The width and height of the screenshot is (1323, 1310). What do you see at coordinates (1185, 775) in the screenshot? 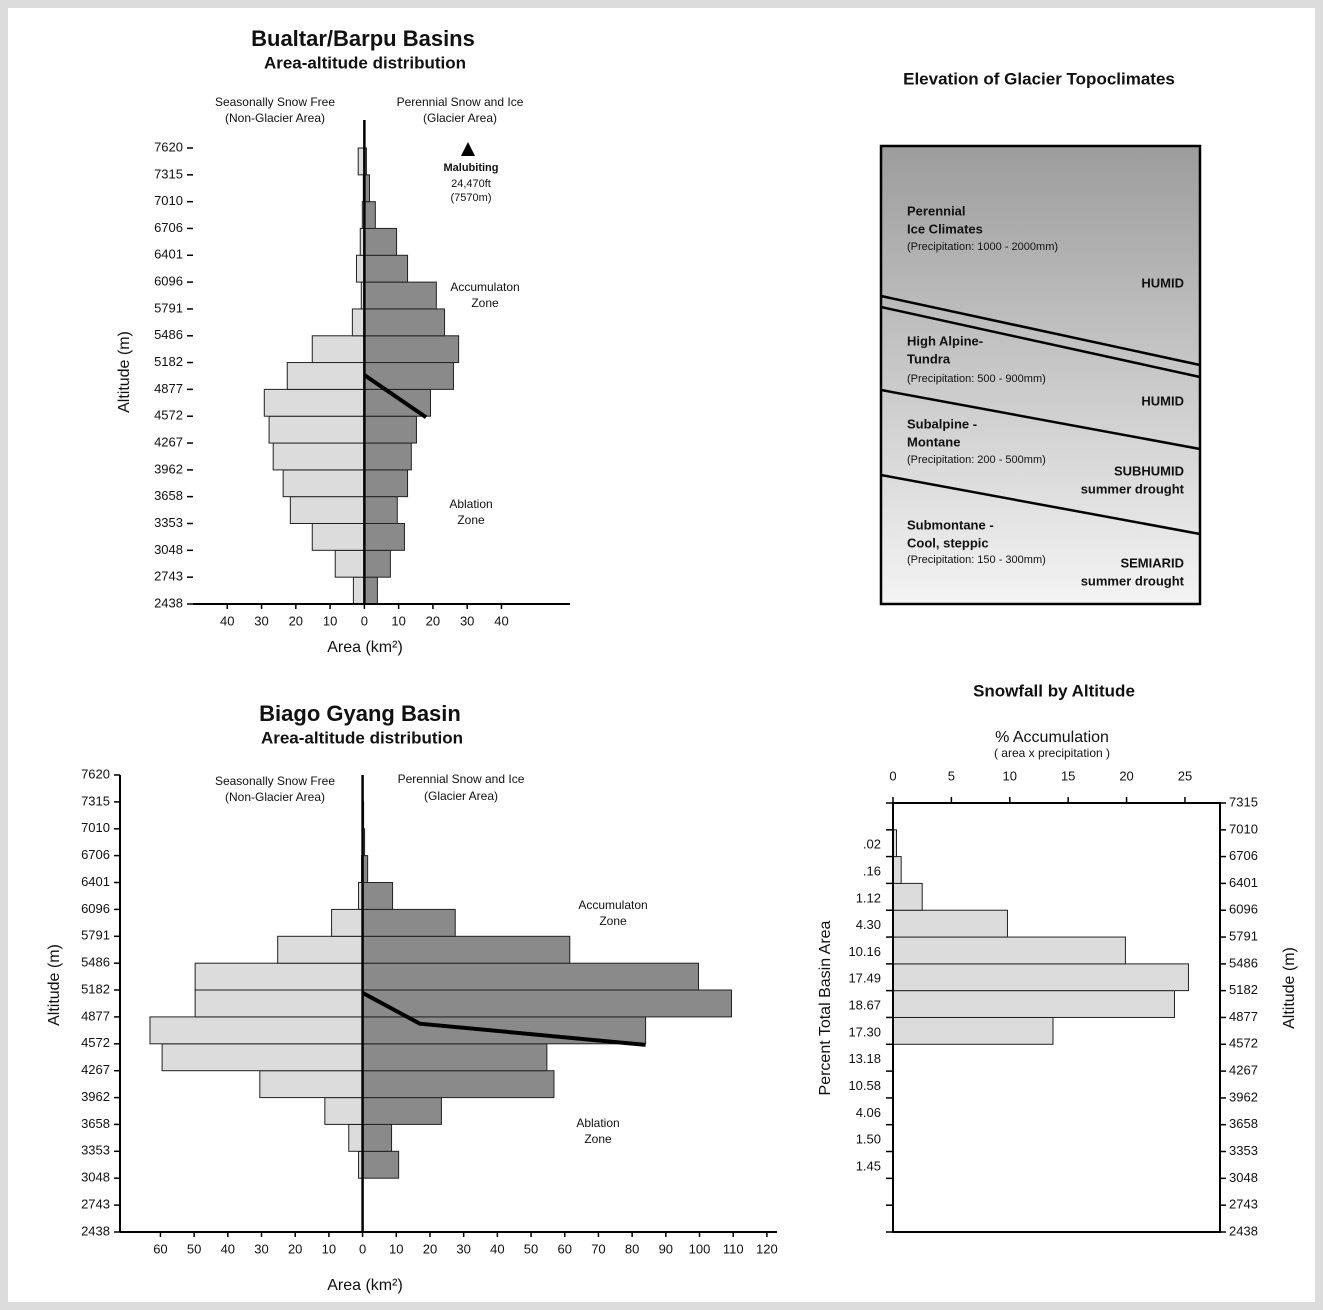
I see `x-tick-label: 25` at bounding box center [1185, 775].